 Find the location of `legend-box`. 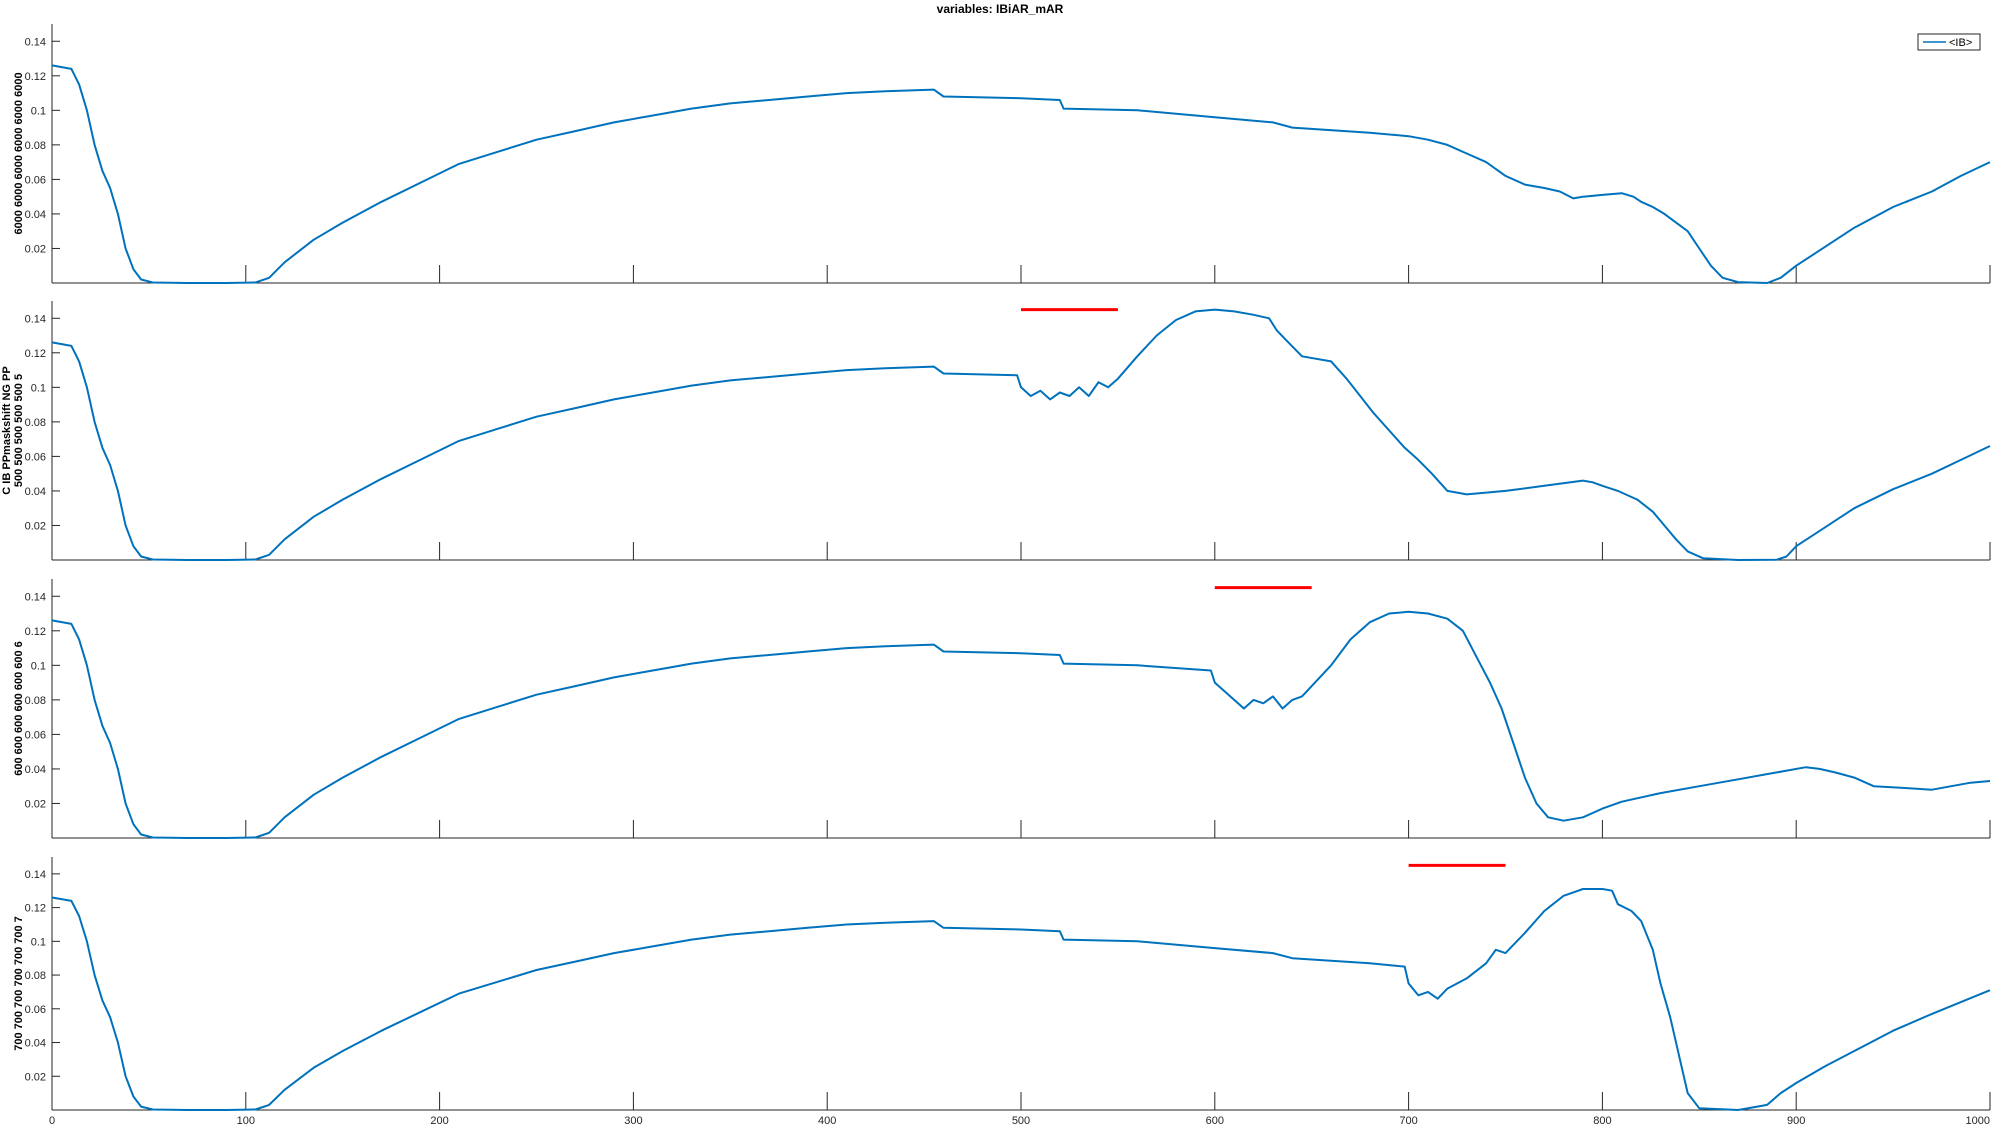

legend-box is located at coordinates (1949, 42).